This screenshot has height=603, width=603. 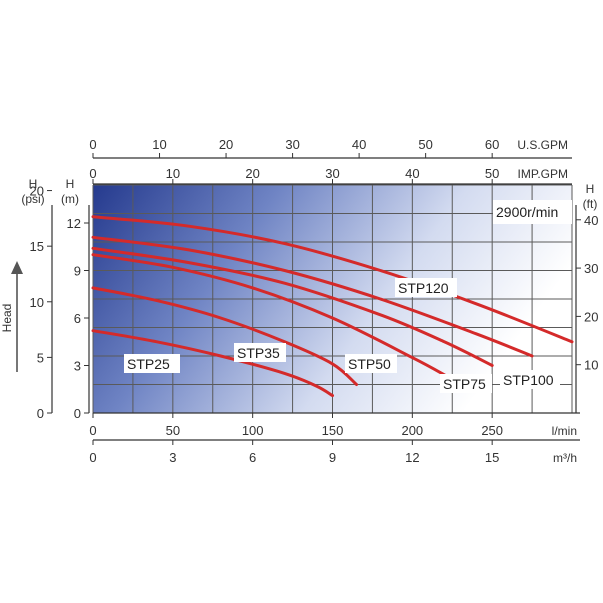 I want to click on lmin-tick-label: 100, so click(x=253, y=430).